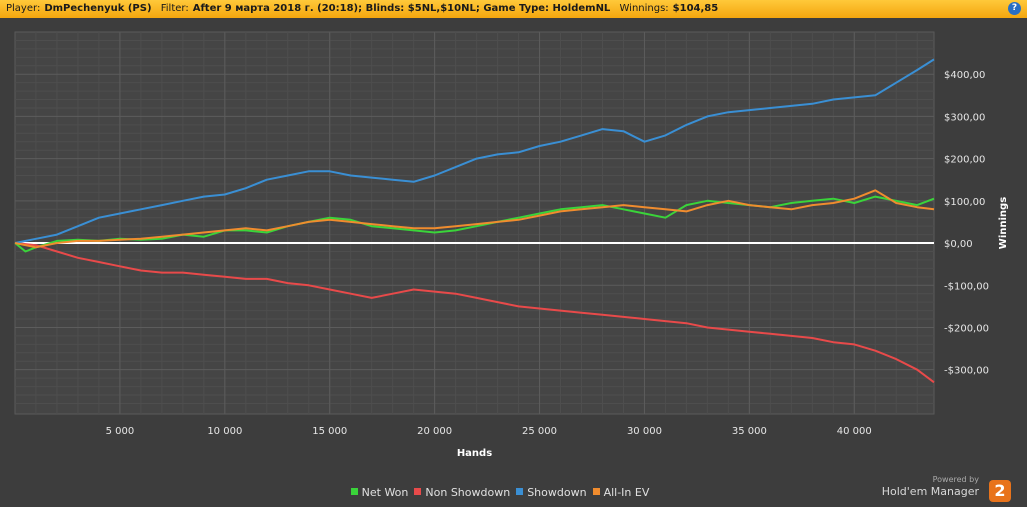 This screenshot has height=507, width=1027. I want to click on brand-name: Hold'em Manager, so click(930, 491).